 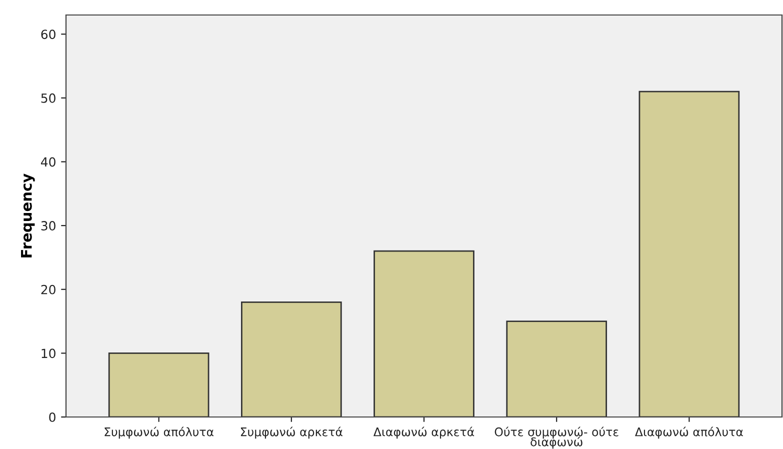 I want to click on y-tick-label: 20, so click(x=48, y=289).